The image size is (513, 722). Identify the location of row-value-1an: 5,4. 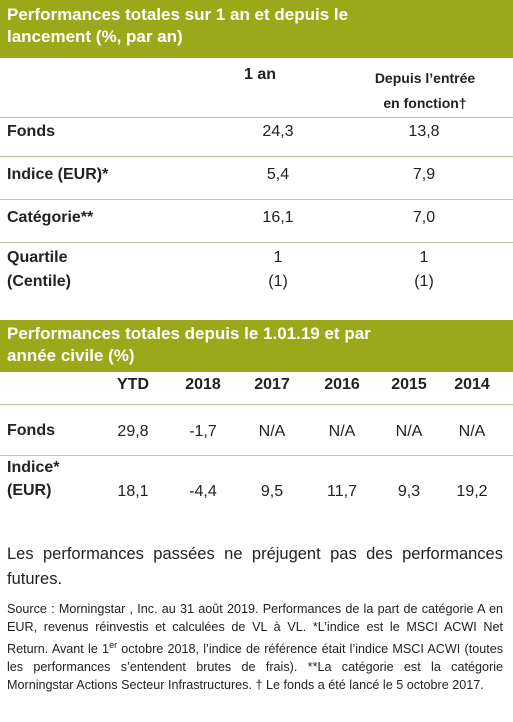
(278, 174).